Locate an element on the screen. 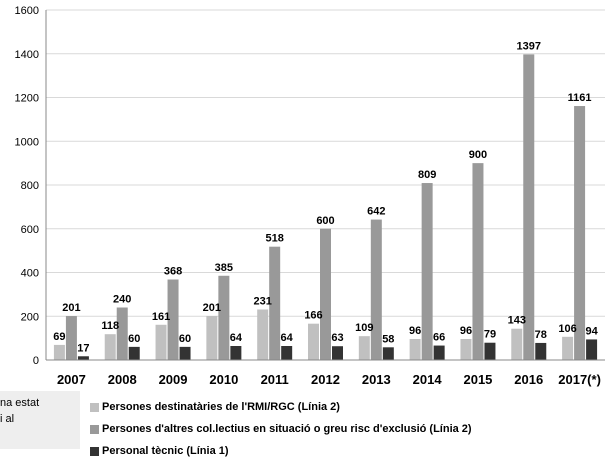 The height and width of the screenshot is (465, 609). x-tick-label: 2010 is located at coordinates (223, 379).